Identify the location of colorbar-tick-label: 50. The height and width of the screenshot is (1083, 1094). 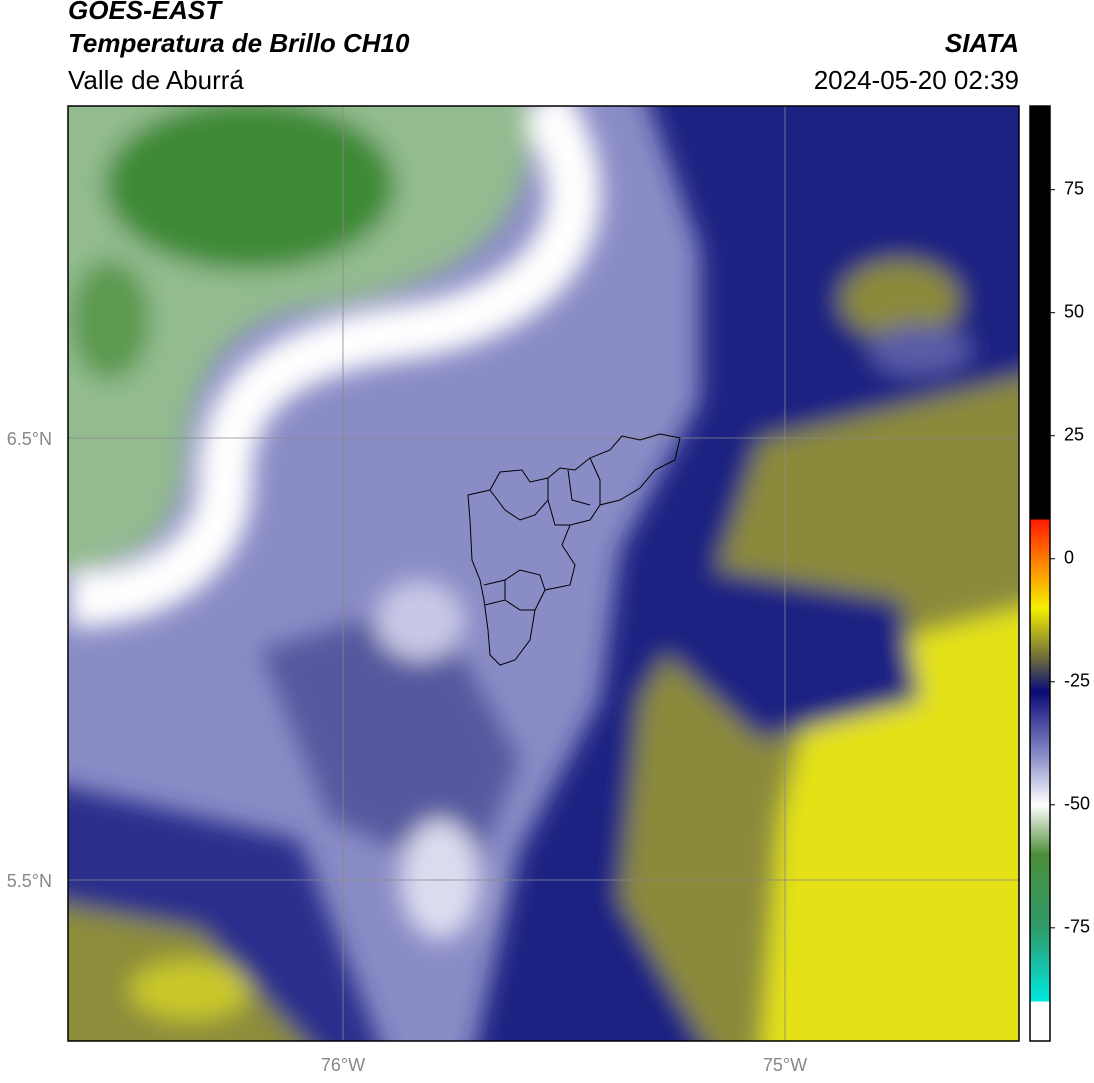
(1074, 311).